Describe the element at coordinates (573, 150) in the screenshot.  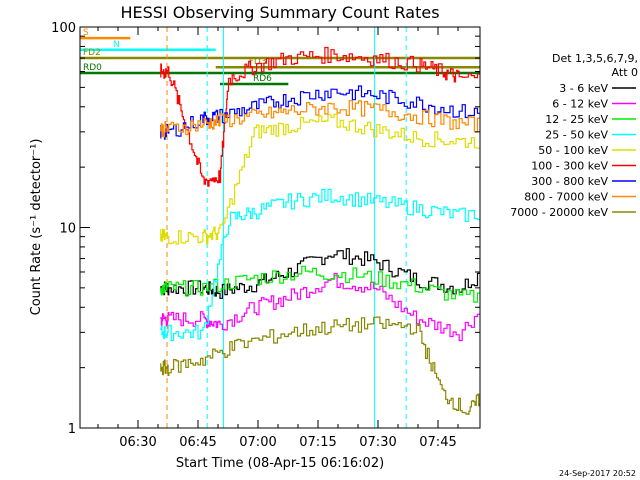
I see `legend-label-4: 50 - 100 keV` at that location.